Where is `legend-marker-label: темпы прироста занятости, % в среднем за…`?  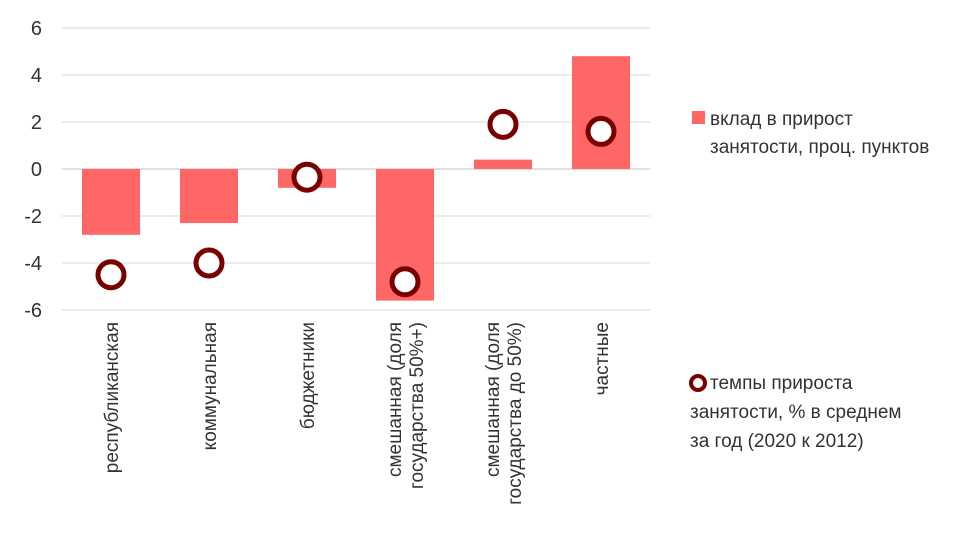 legend-marker-label: темпы прироста занятости, % в среднем за… is located at coordinates (798, 412).